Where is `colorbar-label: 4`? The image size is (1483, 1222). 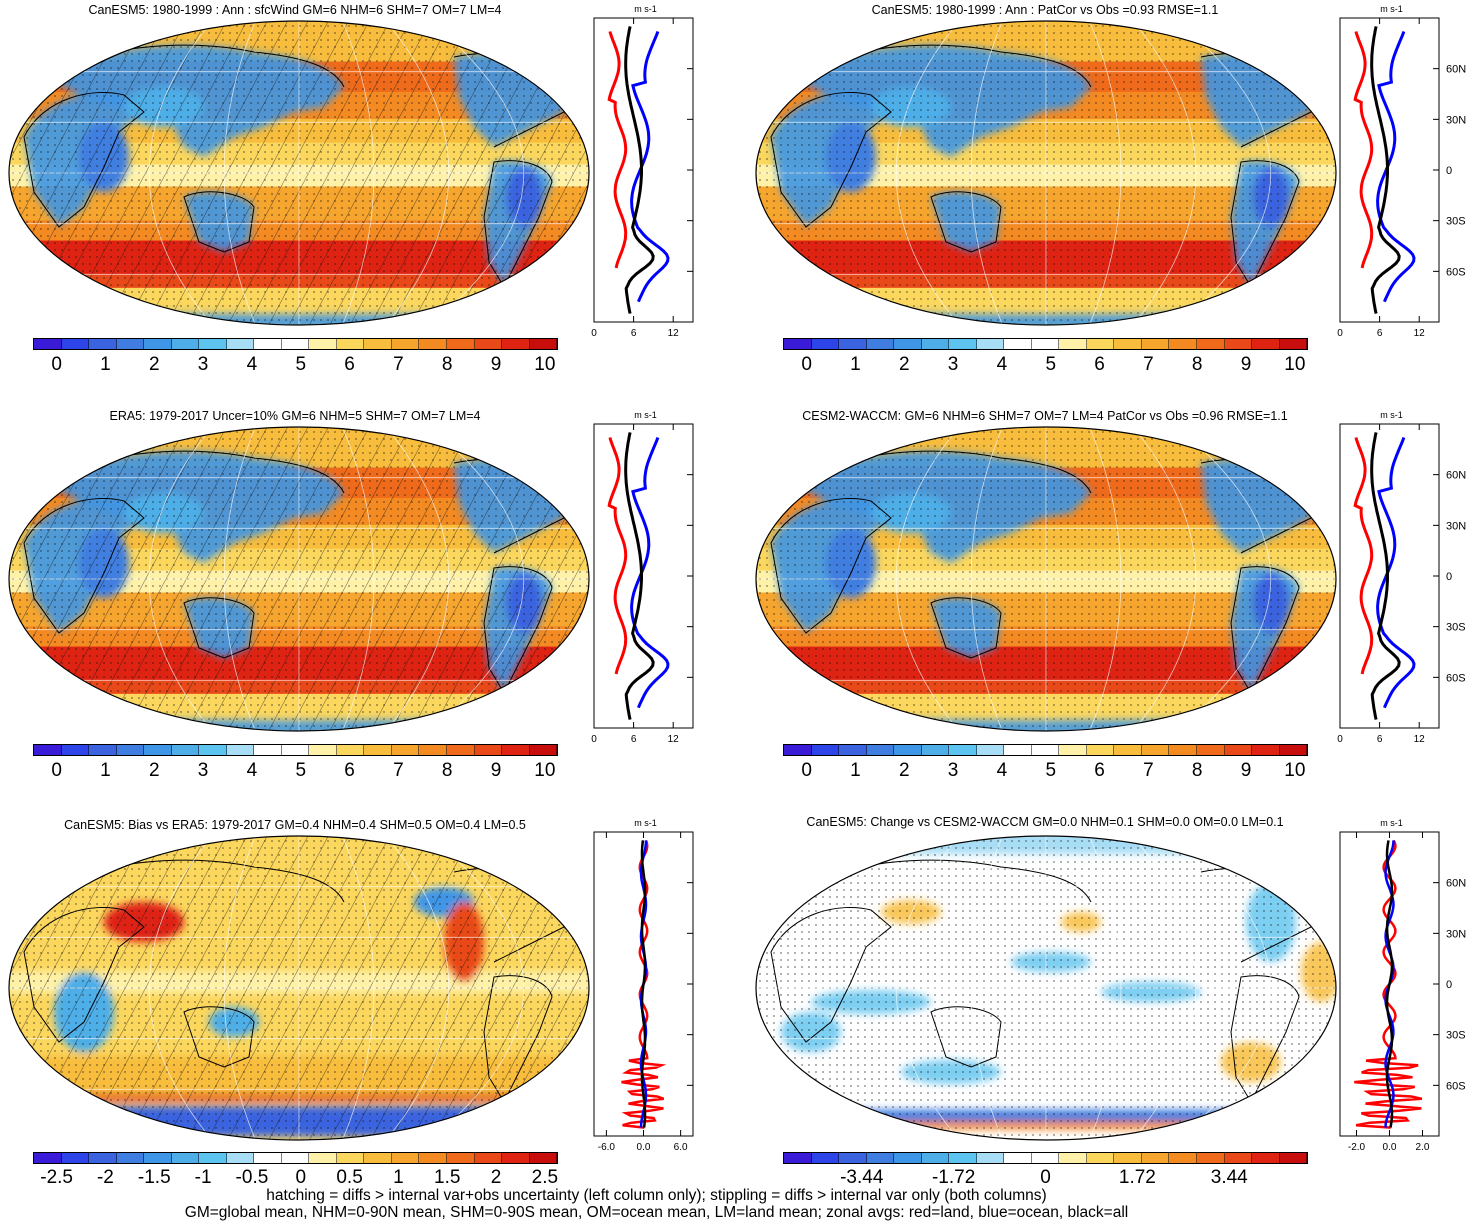
colorbar-label: 4 is located at coordinates (252, 364).